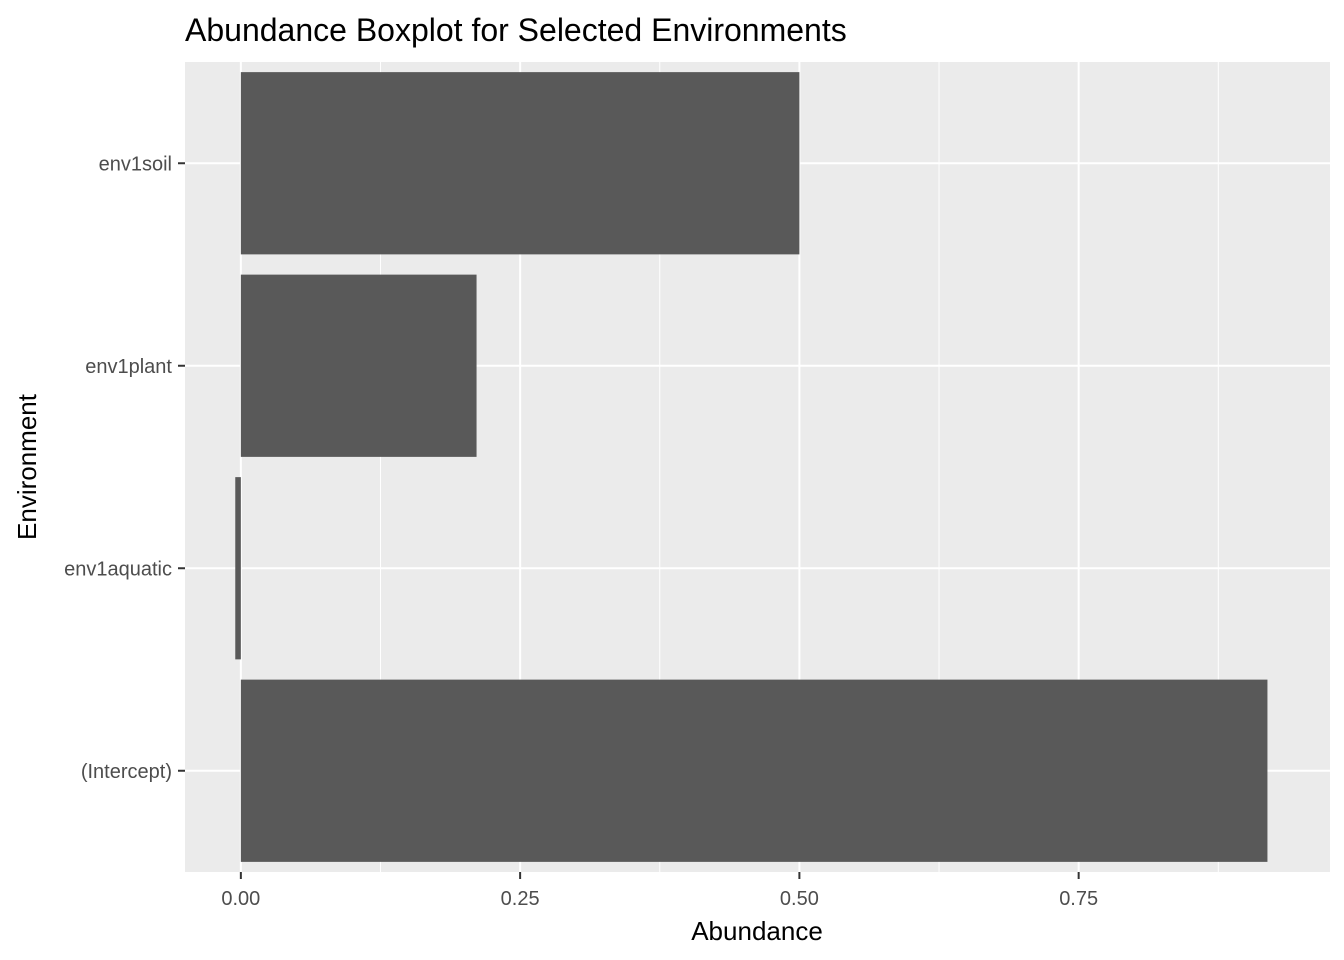 Image resolution: width=1344 pixels, height=960 pixels. Describe the element at coordinates (520, 163) in the screenshot. I see `bar-env1soil` at that location.